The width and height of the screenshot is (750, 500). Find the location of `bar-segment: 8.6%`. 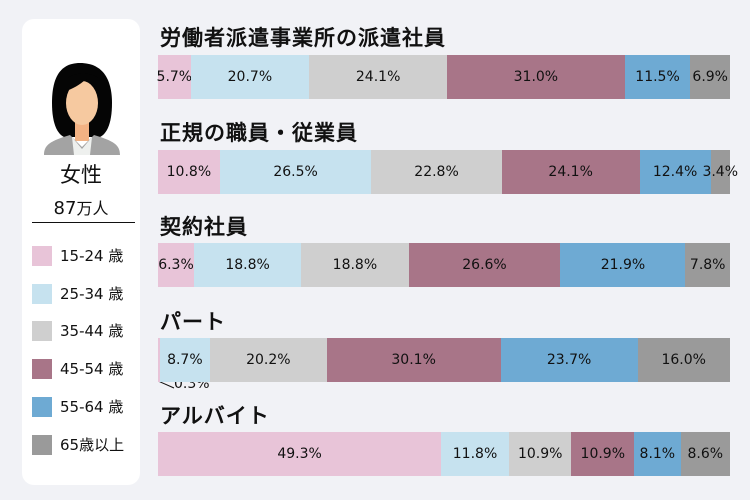

bar-segment: 8.6% is located at coordinates (705, 454).